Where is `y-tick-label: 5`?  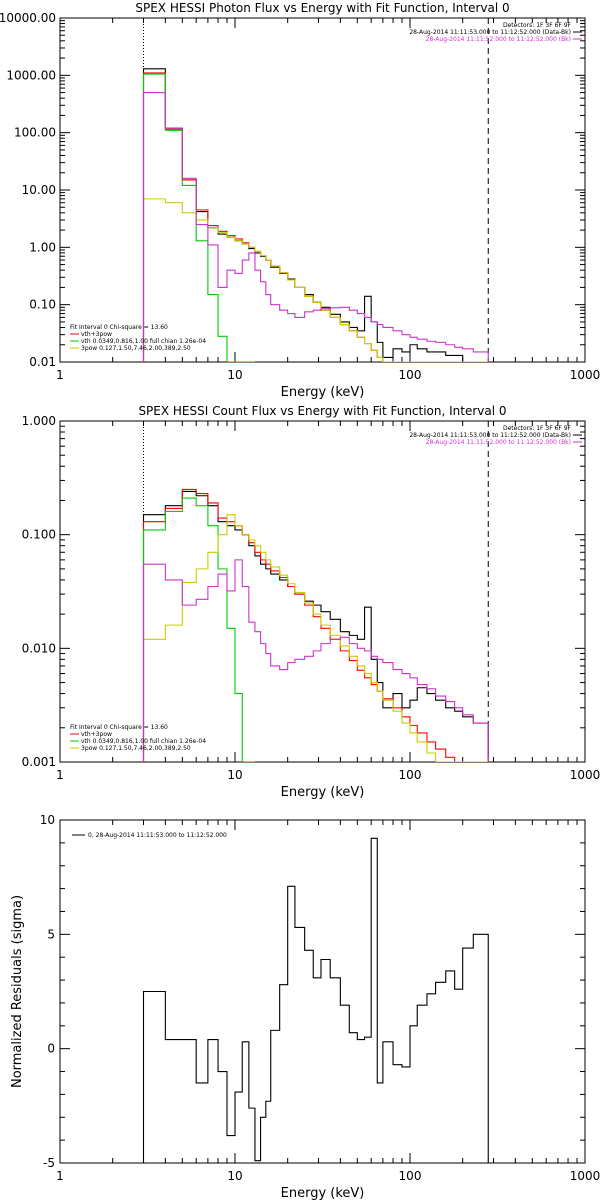 y-tick-label: 5 is located at coordinates (51, 934).